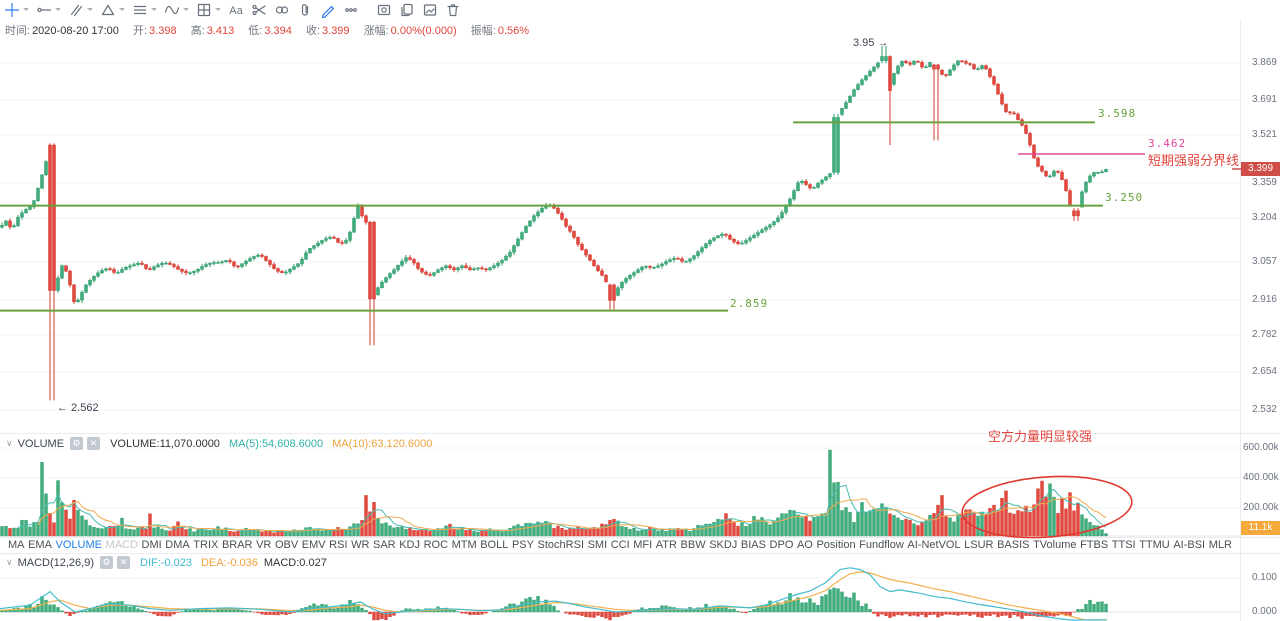 The height and width of the screenshot is (621, 1280). What do you see at coordinates (597, 545) in the screenshot?
I see `tab-smi: SMI` at bounding box center [597, 545].